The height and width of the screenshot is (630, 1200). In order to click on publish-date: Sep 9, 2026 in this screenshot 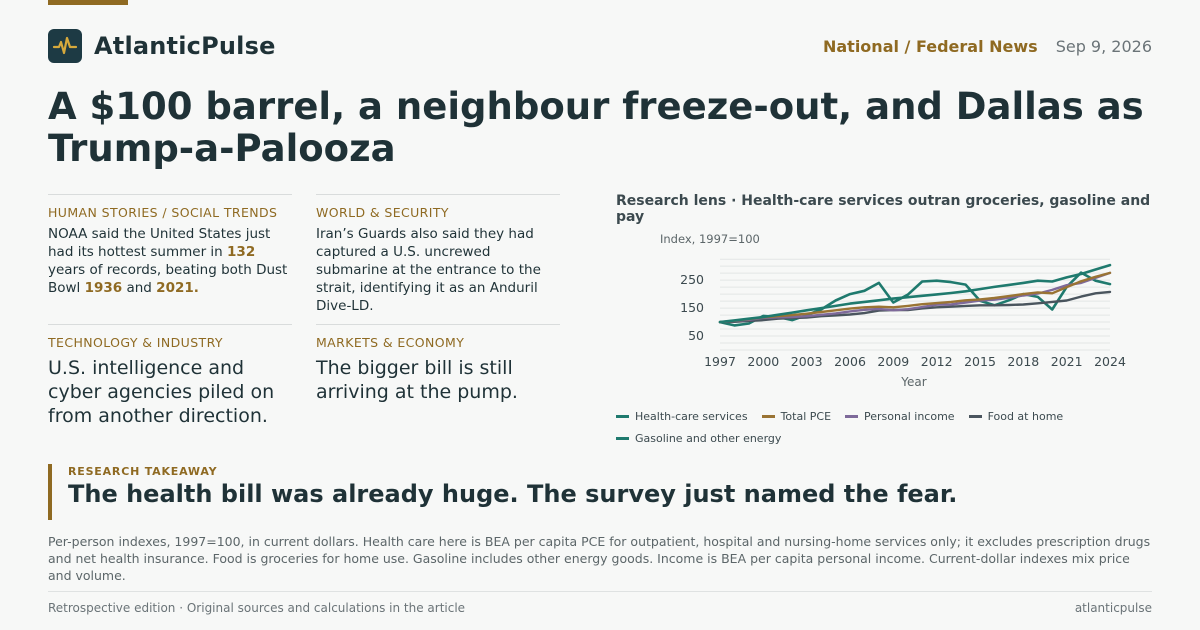, I will do `click(1103, 46)`.